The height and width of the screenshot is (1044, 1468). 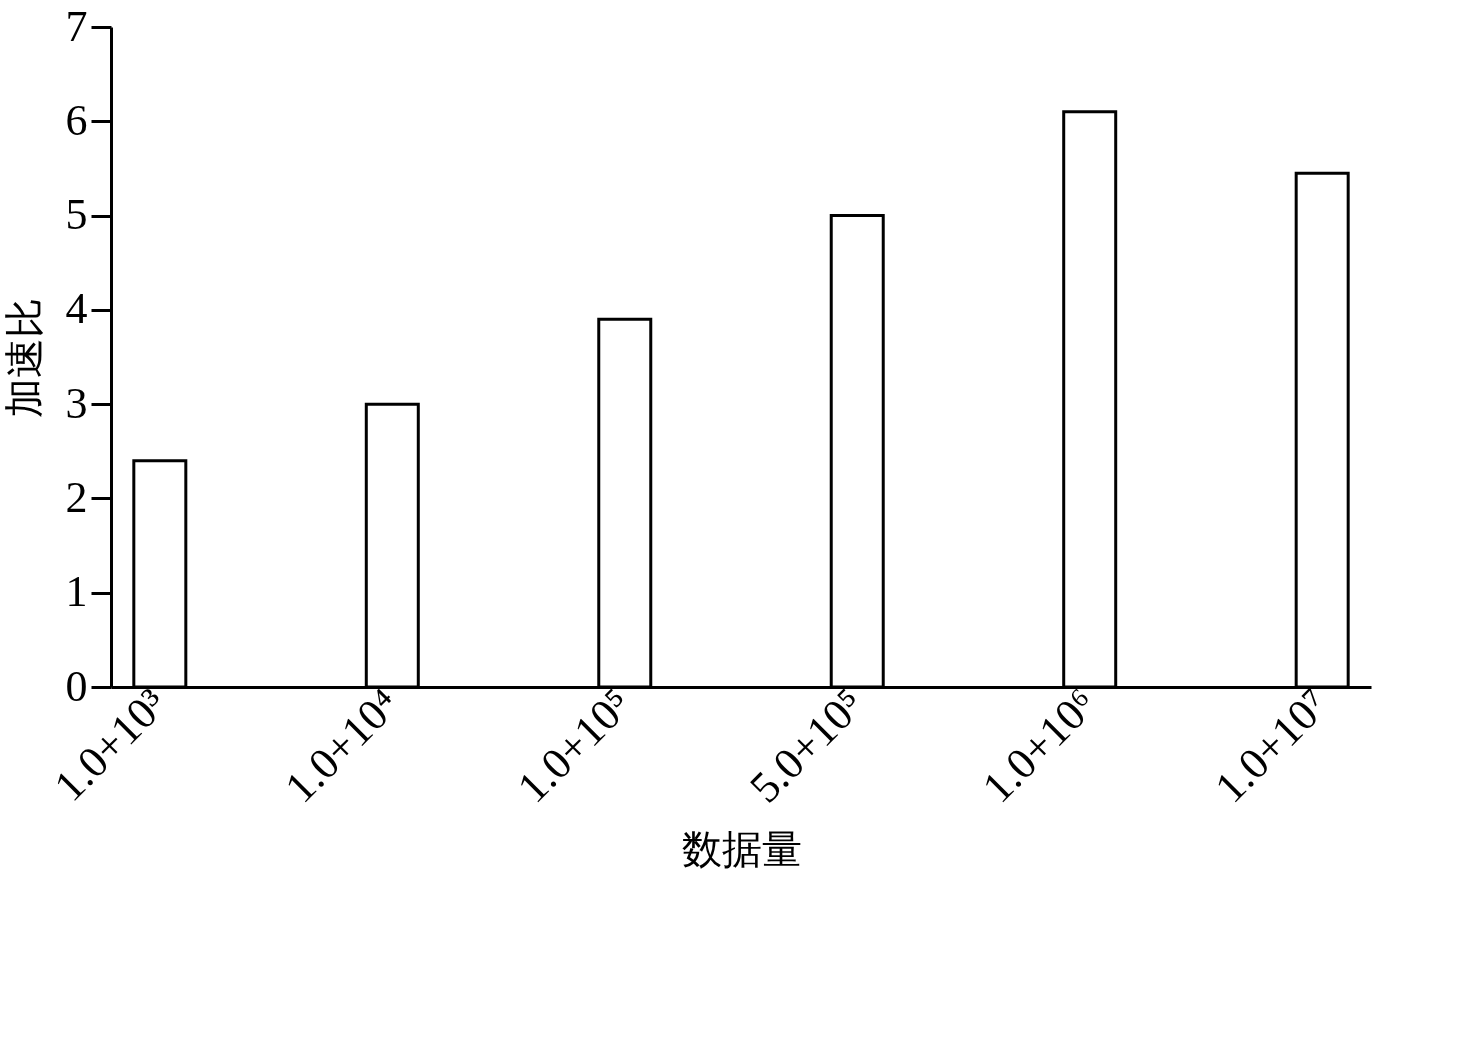 What do you see at coordinates (741, 850) in the screenshot?
I see `x-axis-title: 数据量` at bounding box center [741, 850].